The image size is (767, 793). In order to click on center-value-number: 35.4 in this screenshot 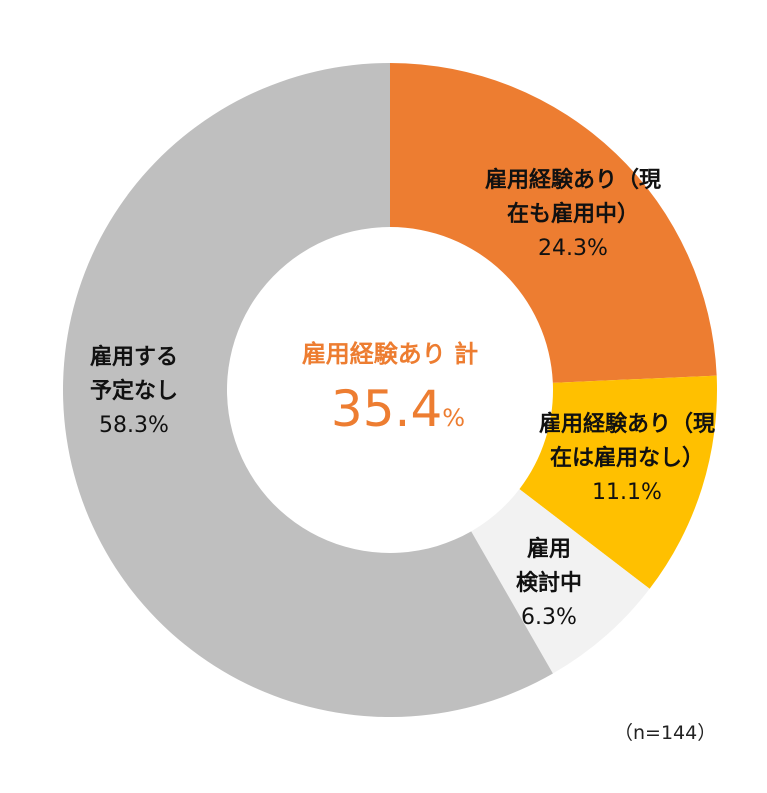, I will do `click(386, 409)`.